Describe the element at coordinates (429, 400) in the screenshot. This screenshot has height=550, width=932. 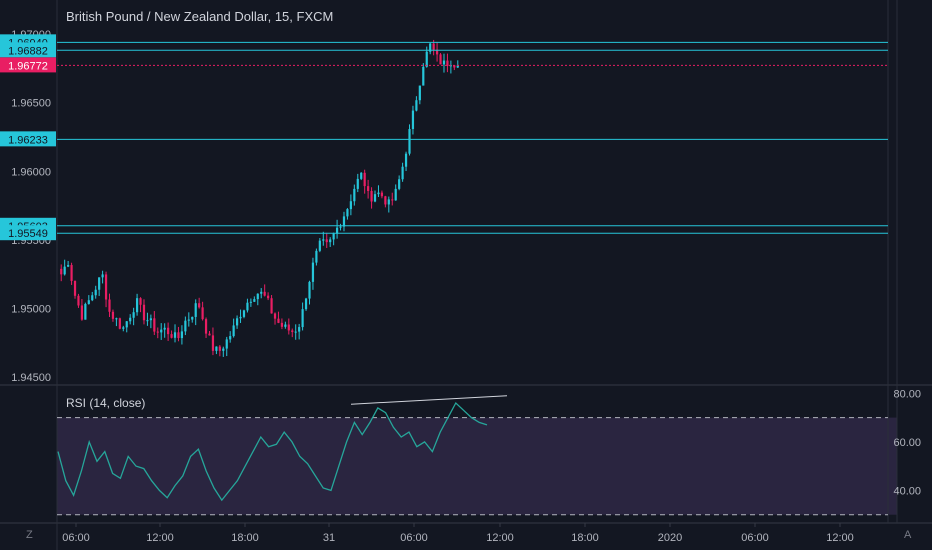
I see `rsi-trendline` at that location.